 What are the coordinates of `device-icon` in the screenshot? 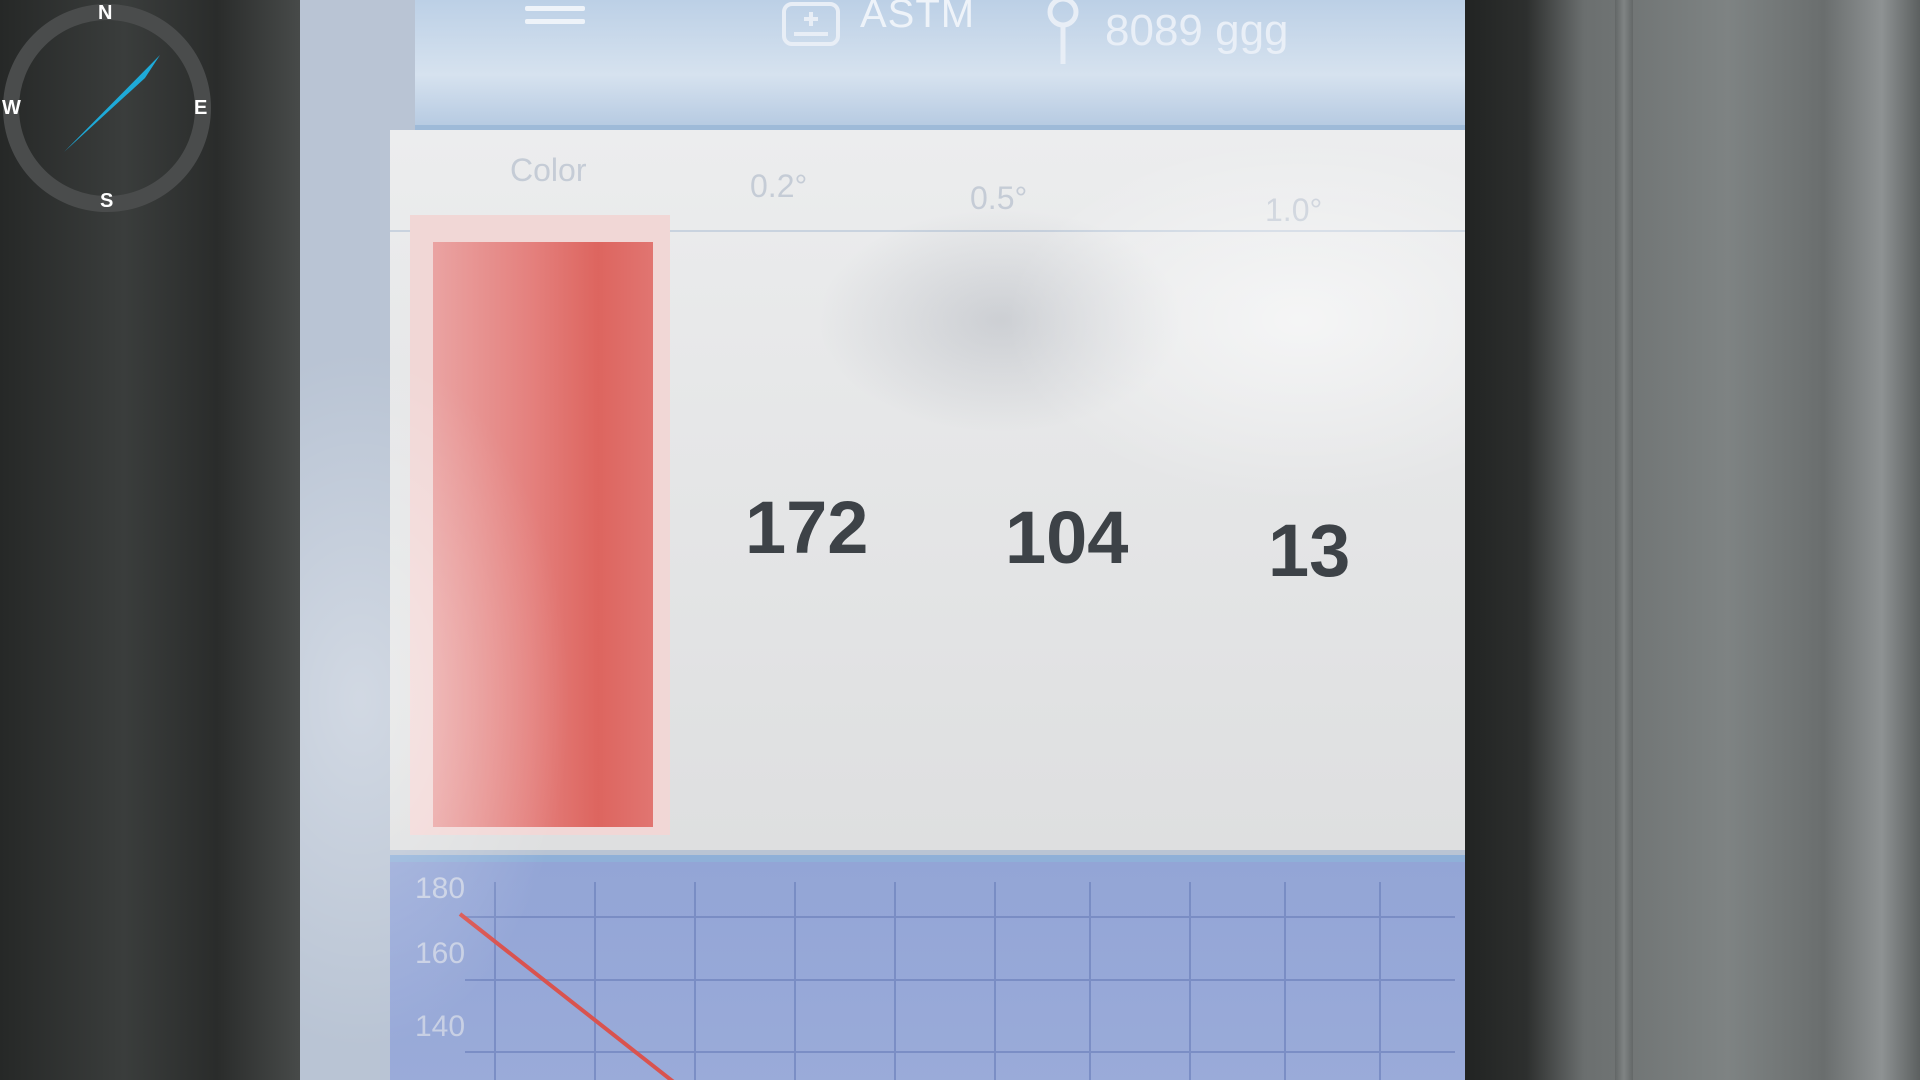 It's located at (811, 25).